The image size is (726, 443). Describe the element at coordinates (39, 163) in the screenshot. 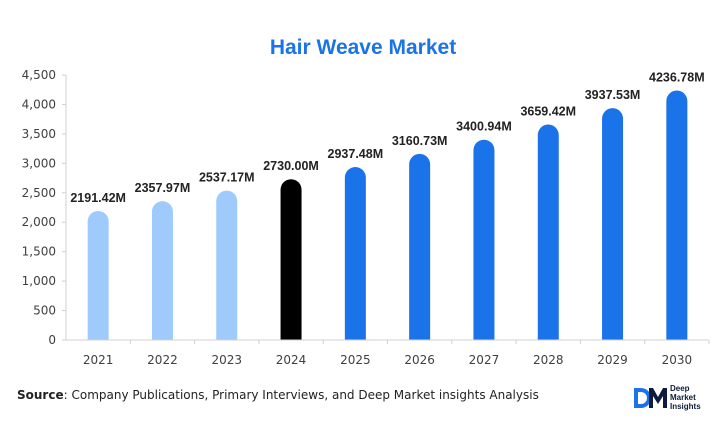

I see `y-tick-label: 3,000` at that location.